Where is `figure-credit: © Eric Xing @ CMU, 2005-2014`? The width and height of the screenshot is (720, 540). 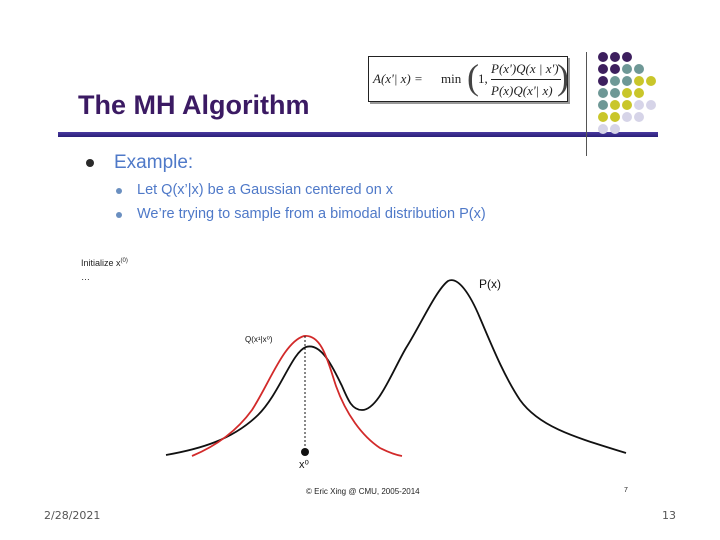 figure-credit: © Eric Xing @ CMU, 2005-2014 is located at coordinates (363, 491).